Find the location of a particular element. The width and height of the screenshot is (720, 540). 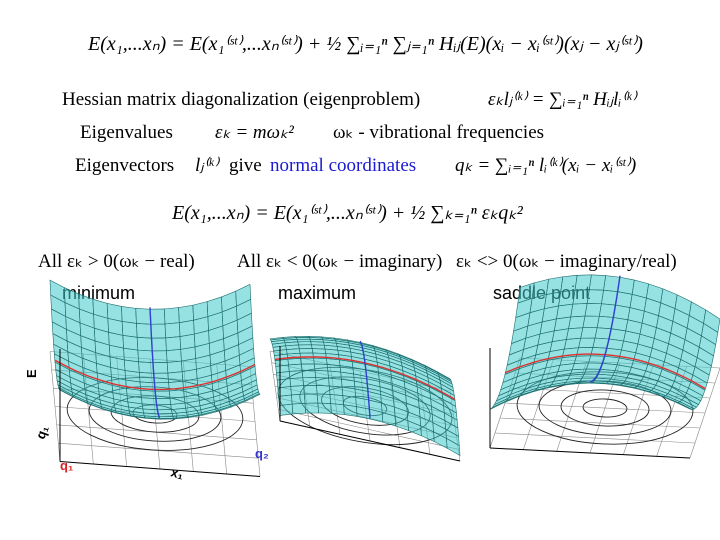

axis-label: q₁ is located at coordinates (66, 465).